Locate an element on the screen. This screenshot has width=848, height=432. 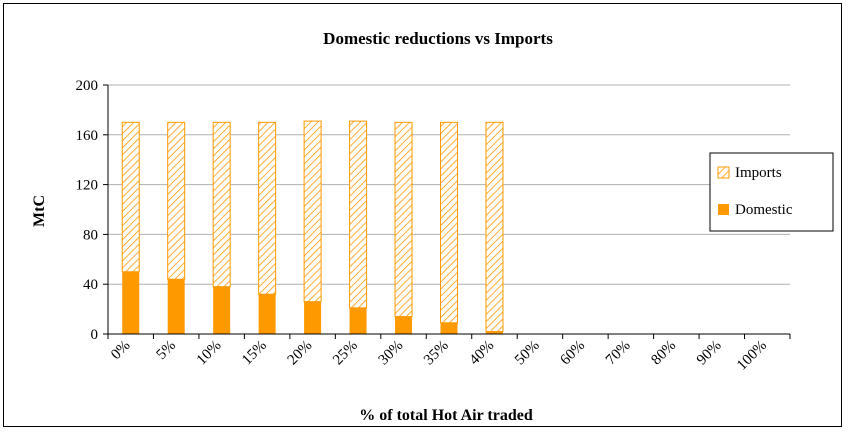
legend-label-domestic: Domestic is located at coordinates (764, 210).